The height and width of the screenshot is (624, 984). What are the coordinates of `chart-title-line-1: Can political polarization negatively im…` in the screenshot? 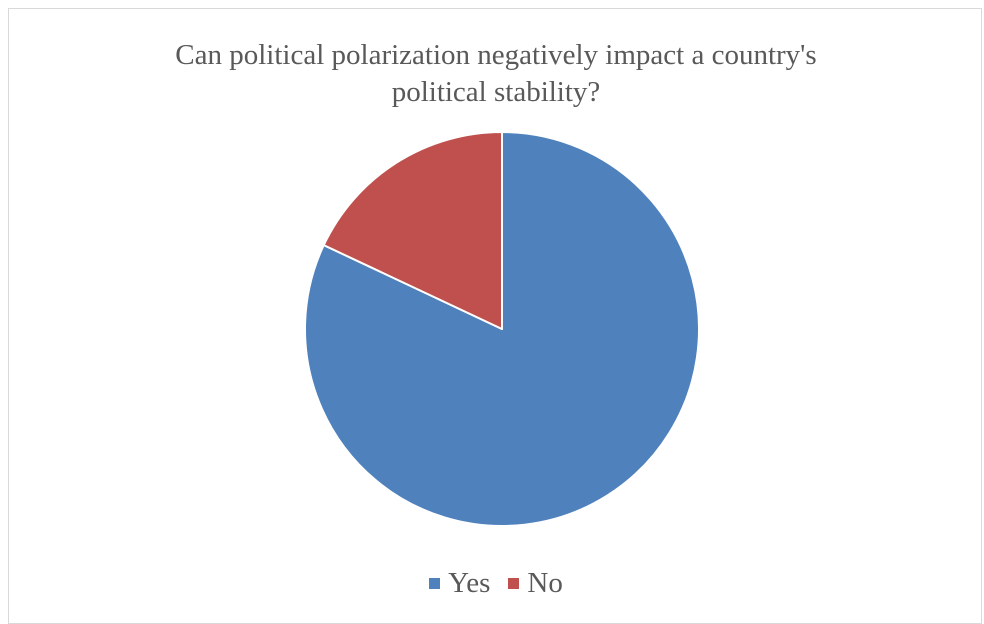 It's located at (496, 55).